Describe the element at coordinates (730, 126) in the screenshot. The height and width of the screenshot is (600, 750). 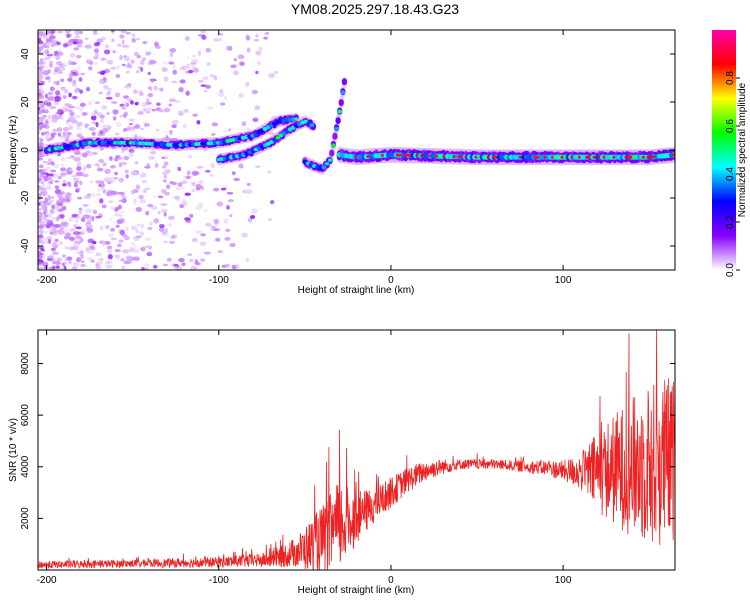
I see `colorbar-tick-label: 0.6` at that location.